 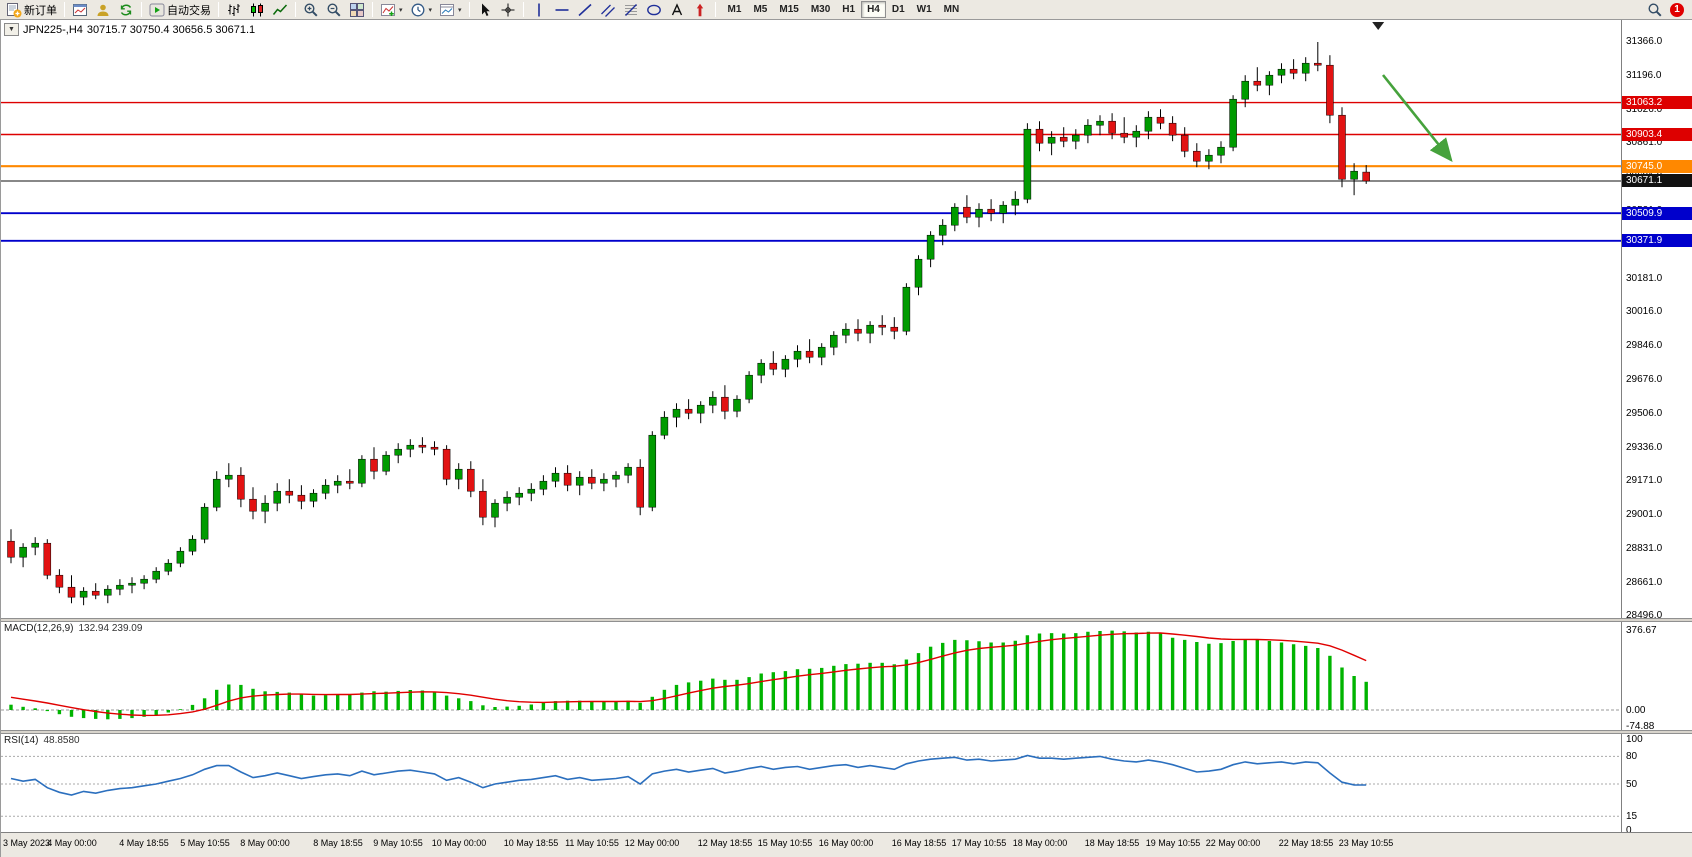 I want to click on new-order-icon, so click(x=14, y=10).